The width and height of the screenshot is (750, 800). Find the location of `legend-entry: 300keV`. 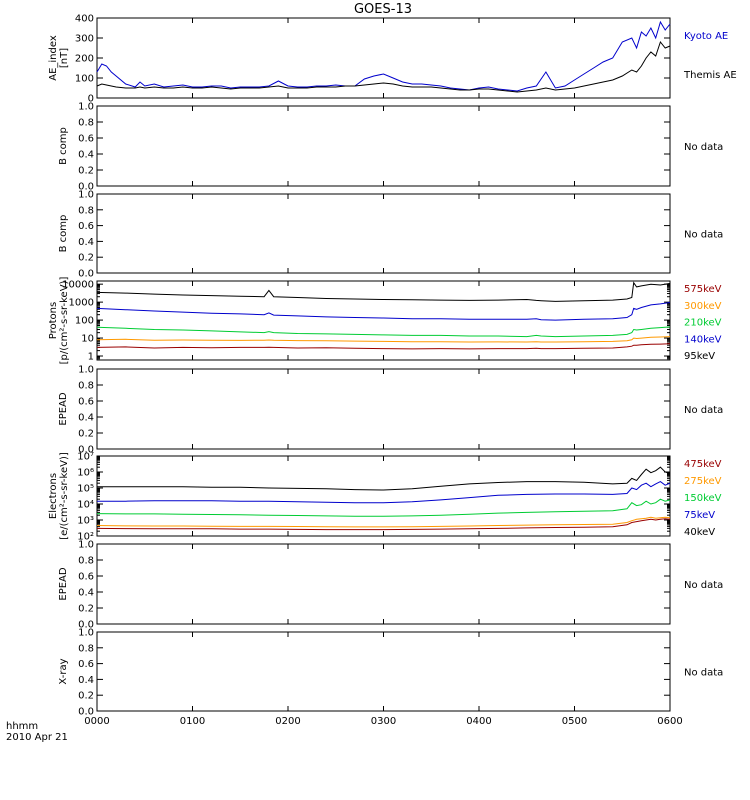

legend-entry: 300keV is located at coordinates (703, 306).